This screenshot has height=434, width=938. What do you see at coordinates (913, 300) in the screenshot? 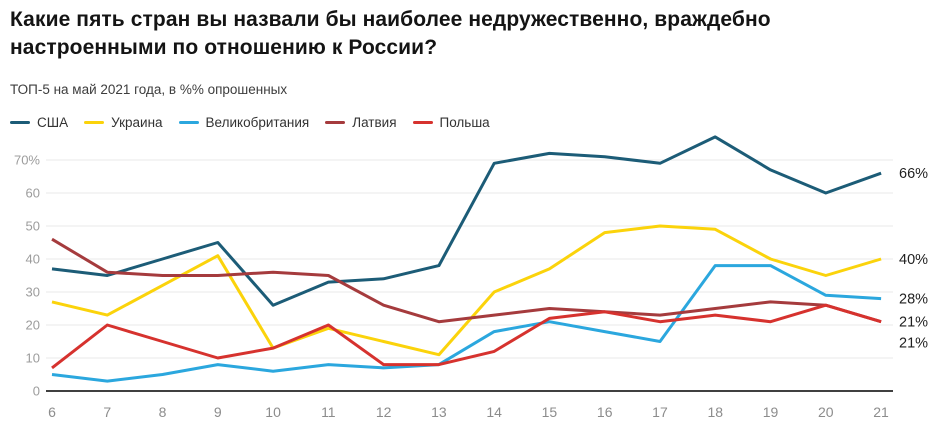
I see `end-label: 28%` at bounding box center [913, 300].